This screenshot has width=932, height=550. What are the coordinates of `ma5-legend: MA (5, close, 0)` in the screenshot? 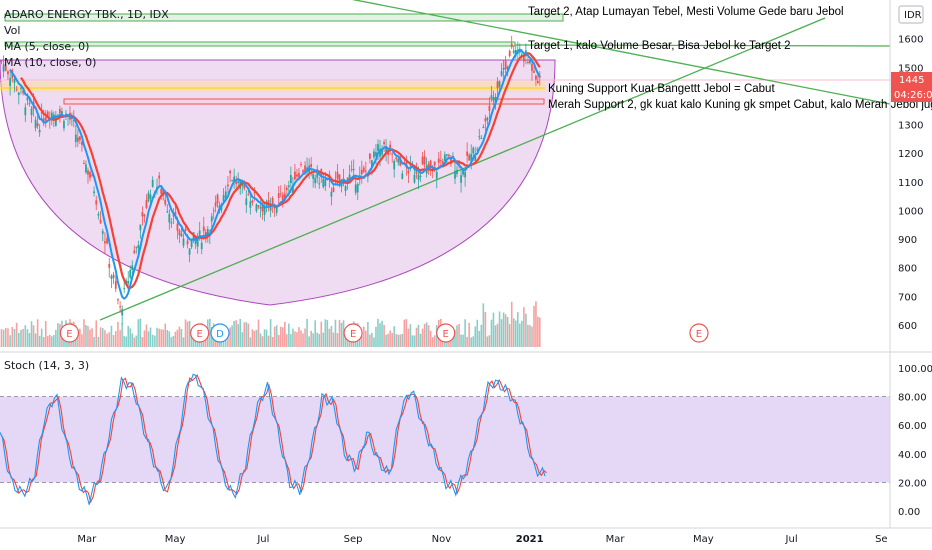 It's located at (46, 46).